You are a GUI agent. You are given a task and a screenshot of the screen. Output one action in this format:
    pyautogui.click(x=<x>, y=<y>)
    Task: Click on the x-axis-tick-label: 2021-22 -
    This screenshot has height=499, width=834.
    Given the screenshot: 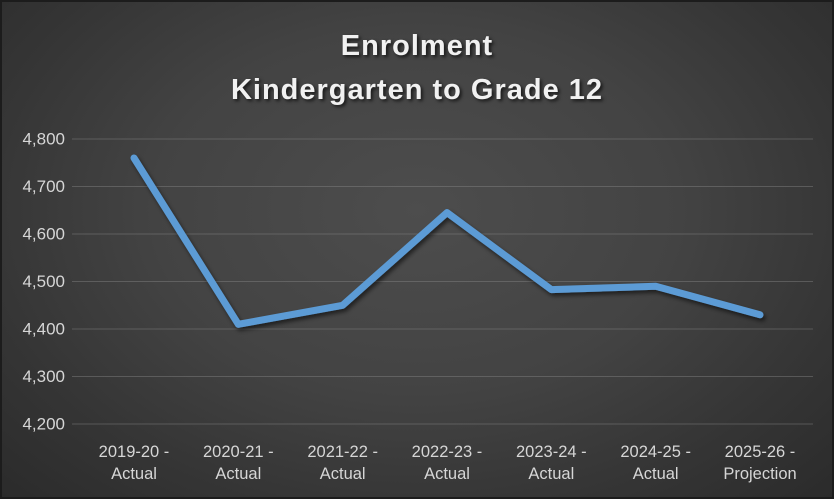 What is the action you would take?
    pyautogui.click(x=342, y=452)
    